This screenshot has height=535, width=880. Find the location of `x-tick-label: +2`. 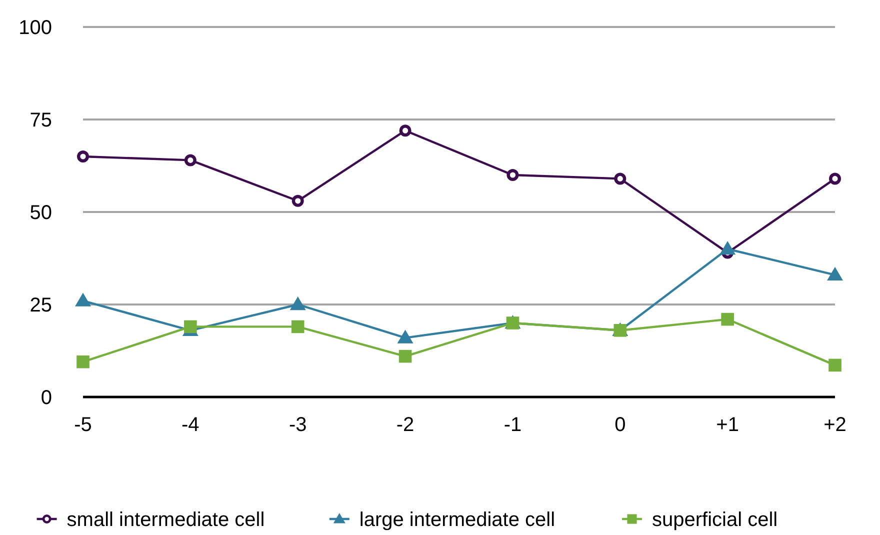

x-tick-label: +2 is located at coordinates (835, 425).